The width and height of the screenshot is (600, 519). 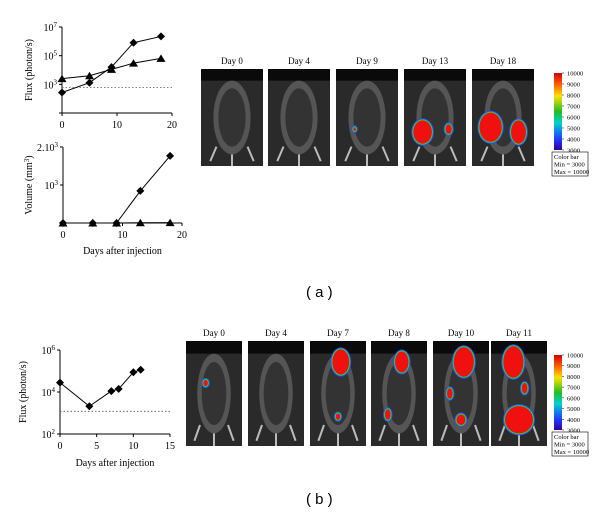 I want to click on x-tick-label: 5, so click(x=96, y=446).